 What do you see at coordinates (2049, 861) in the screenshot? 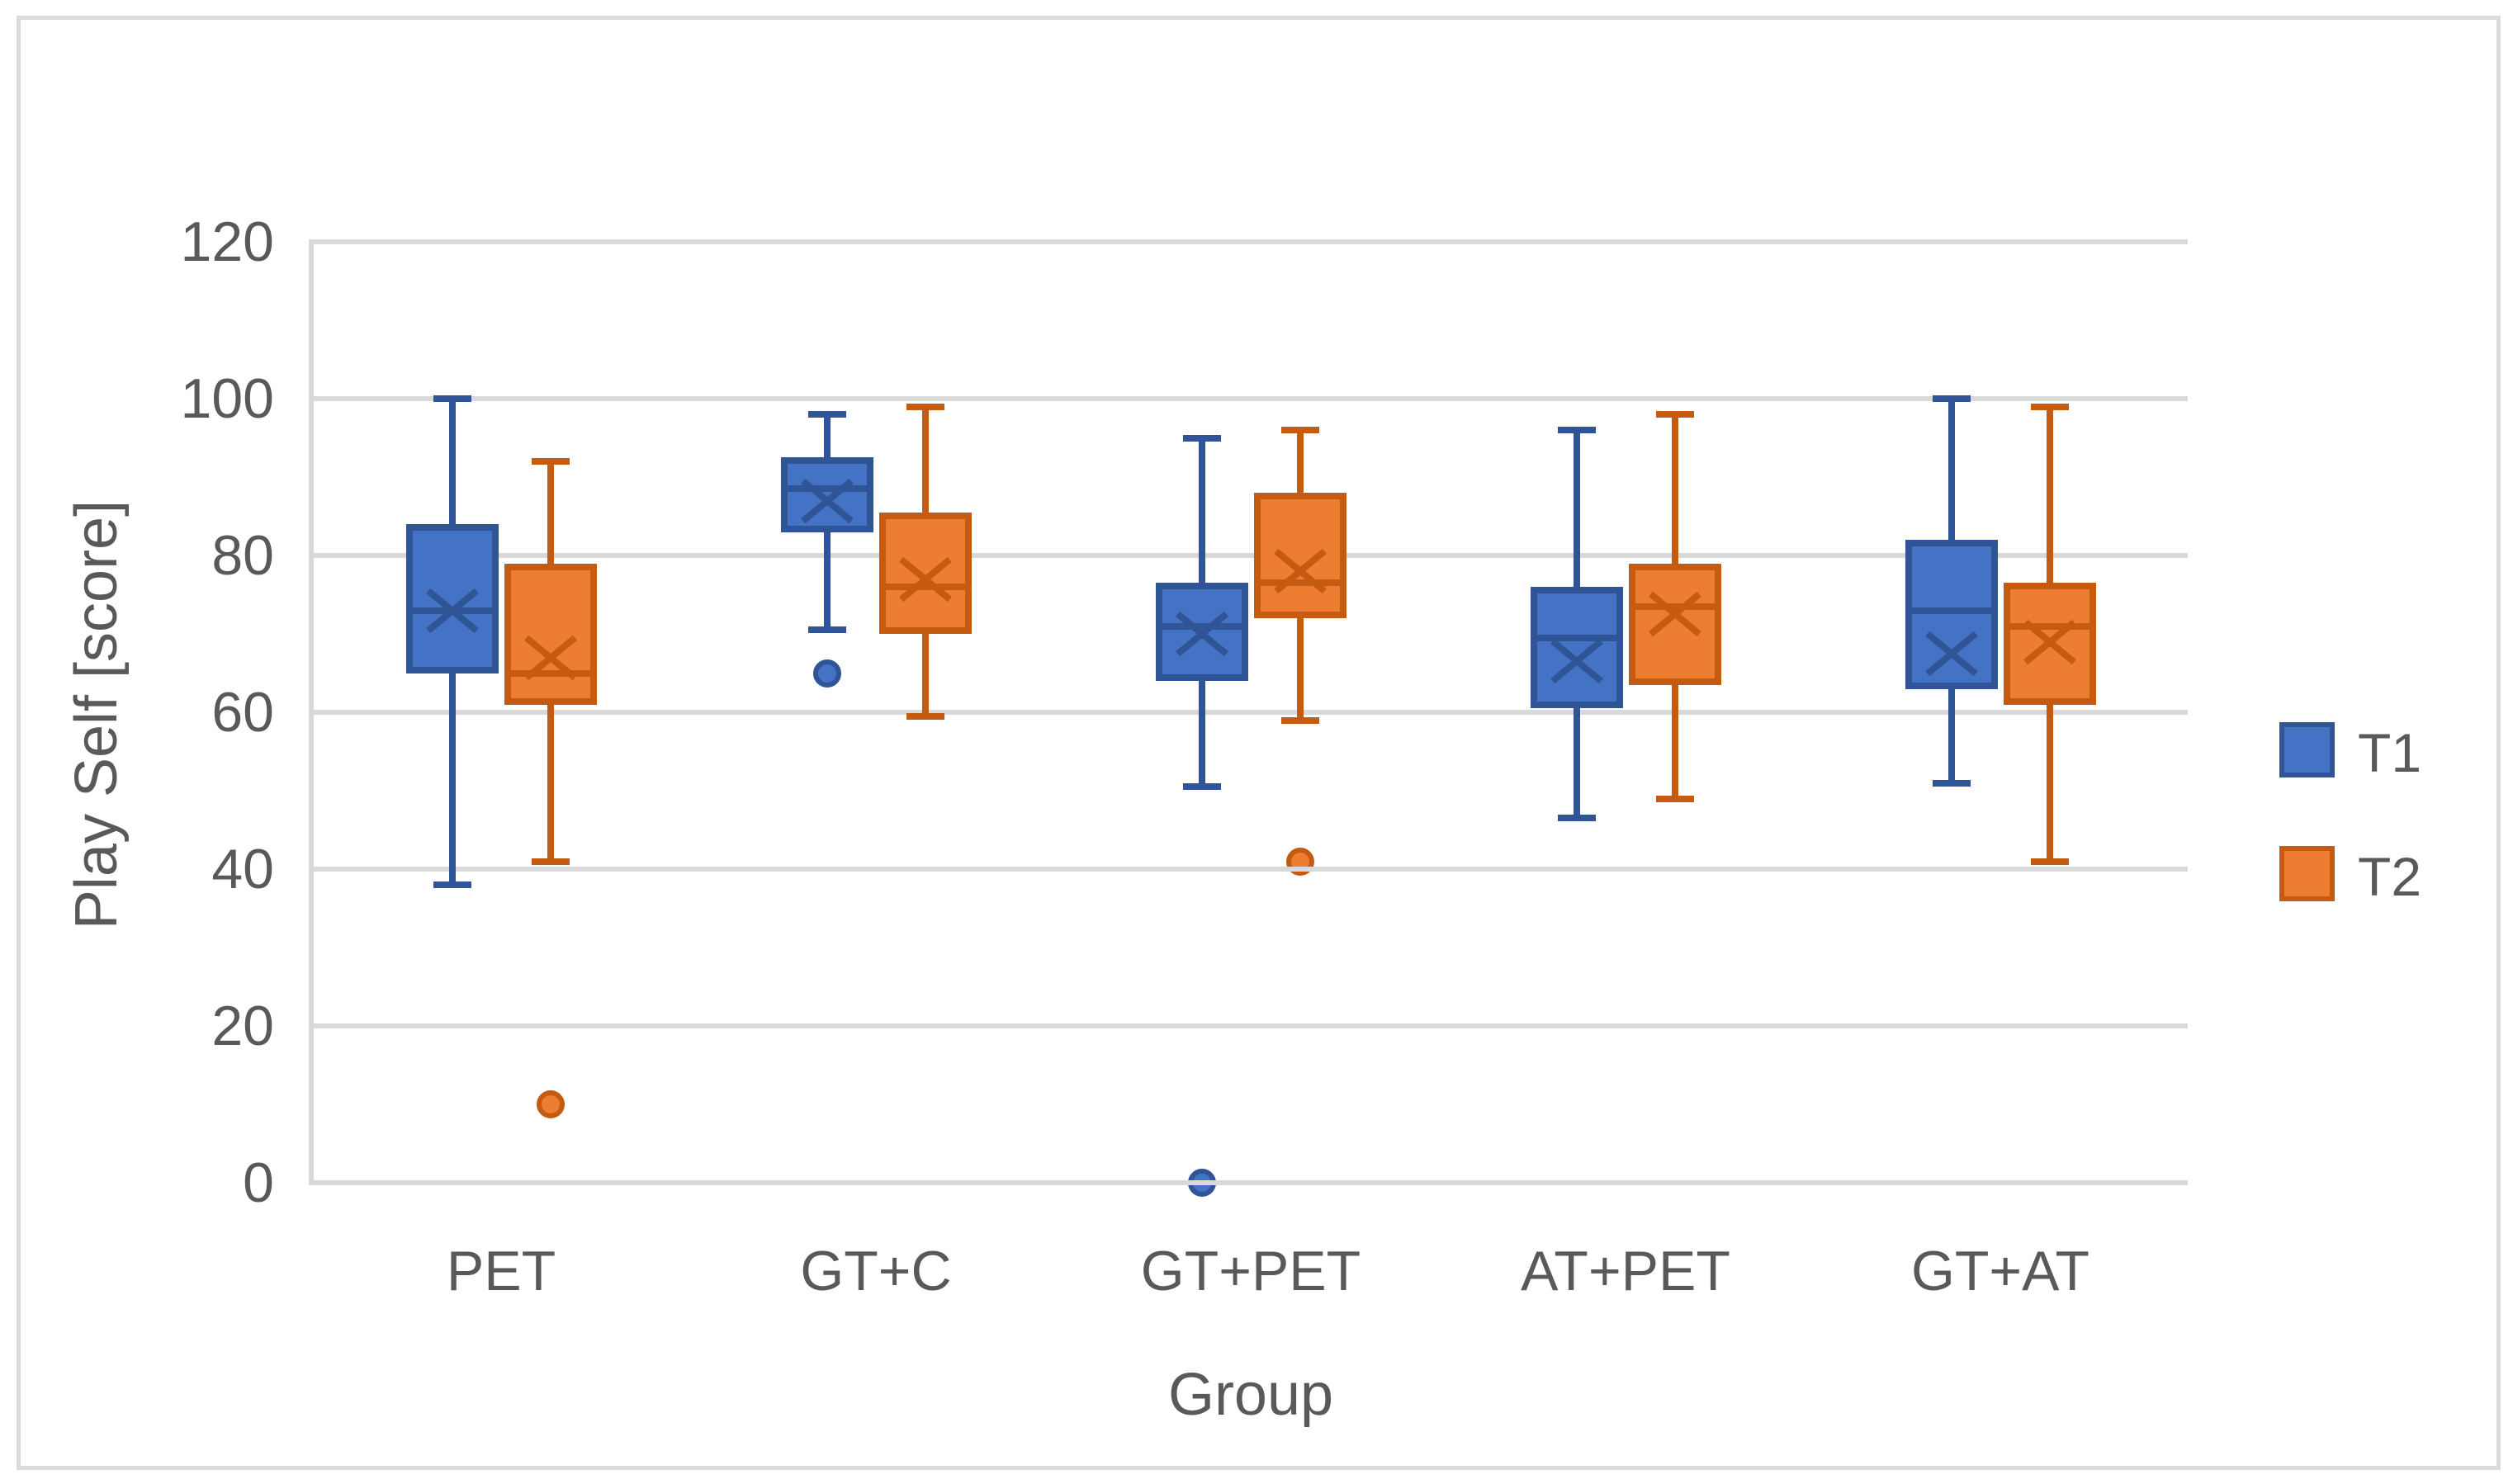
I see `whisker-cap-min-t2-gt-at` at bounding box center [2049, 861].